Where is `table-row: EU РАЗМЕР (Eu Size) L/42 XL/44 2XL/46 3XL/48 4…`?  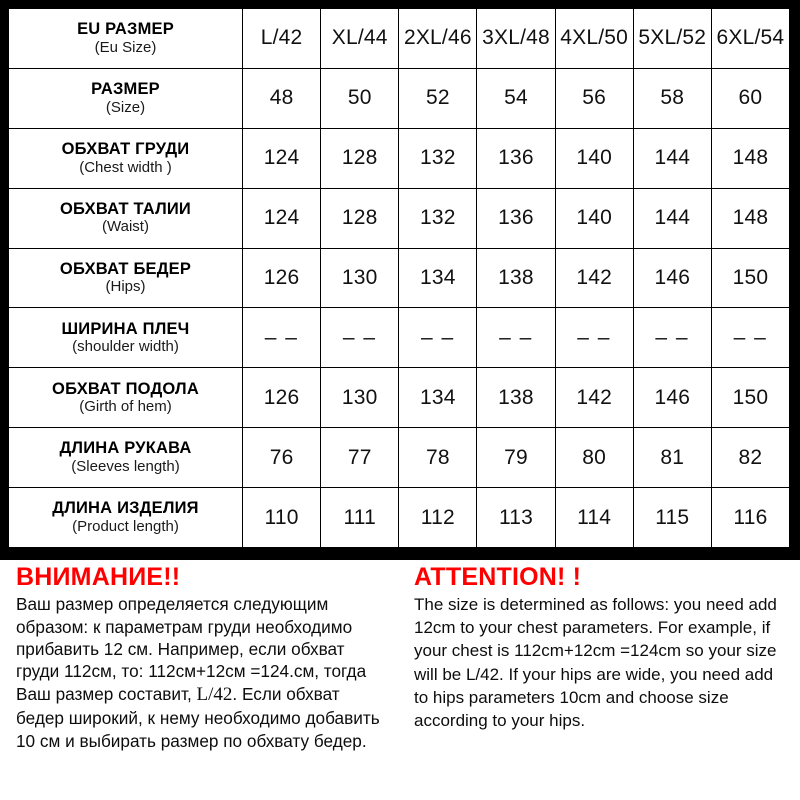 table-row: EU РАЗМЕР (Eu Size) L/42 XL/44 2XL/46 3XL/48 4… is located at coordinates (399, 38).